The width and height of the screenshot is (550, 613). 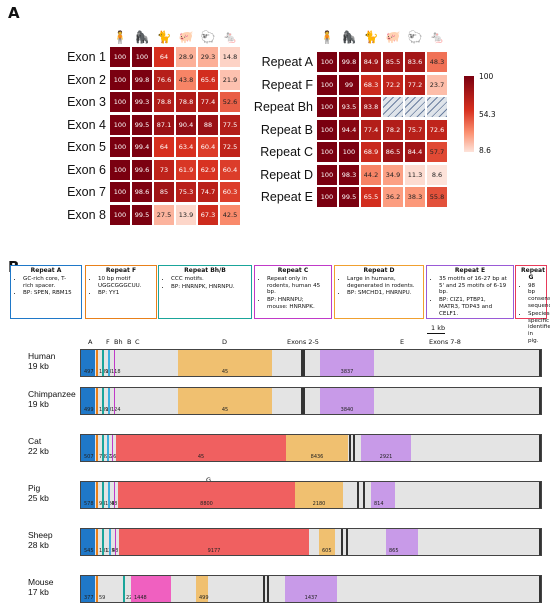 What do you see at coordinates (164, 169) in the screenshot?
I see `exon-cell: 73` at bounding box center [164, 169].